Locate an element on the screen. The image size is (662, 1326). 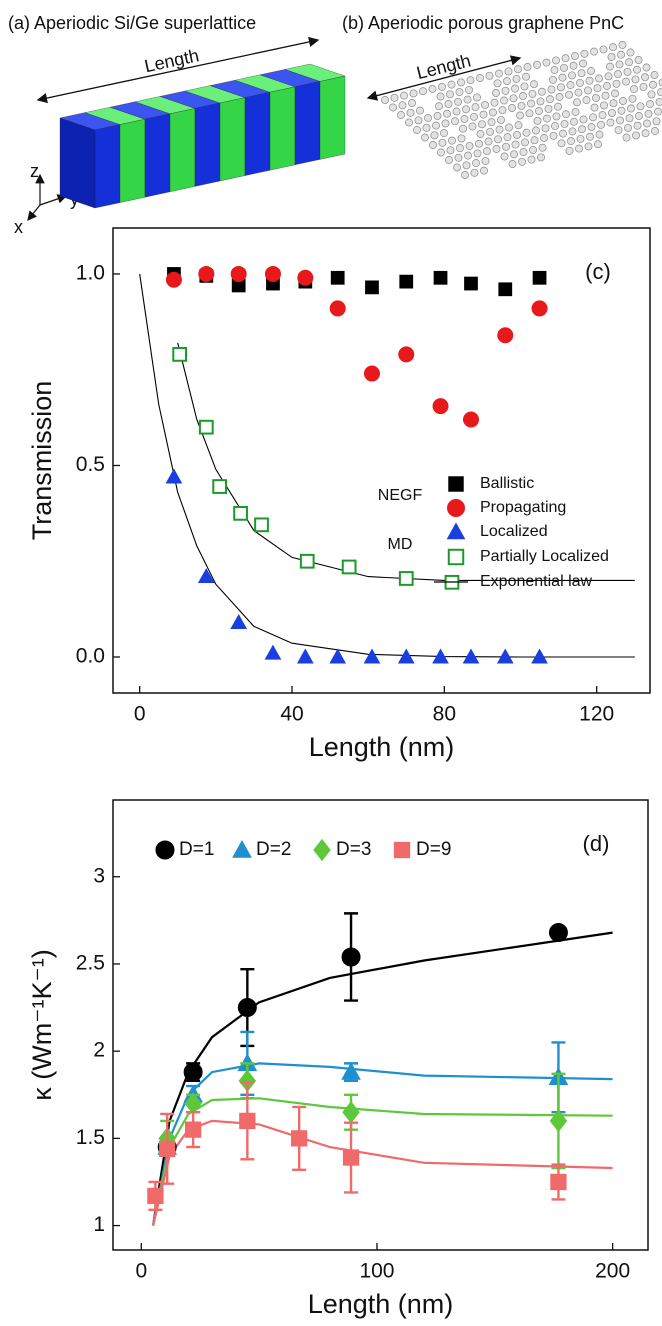
y-tick-label: 0.0 is located at coordinates (90, 656).